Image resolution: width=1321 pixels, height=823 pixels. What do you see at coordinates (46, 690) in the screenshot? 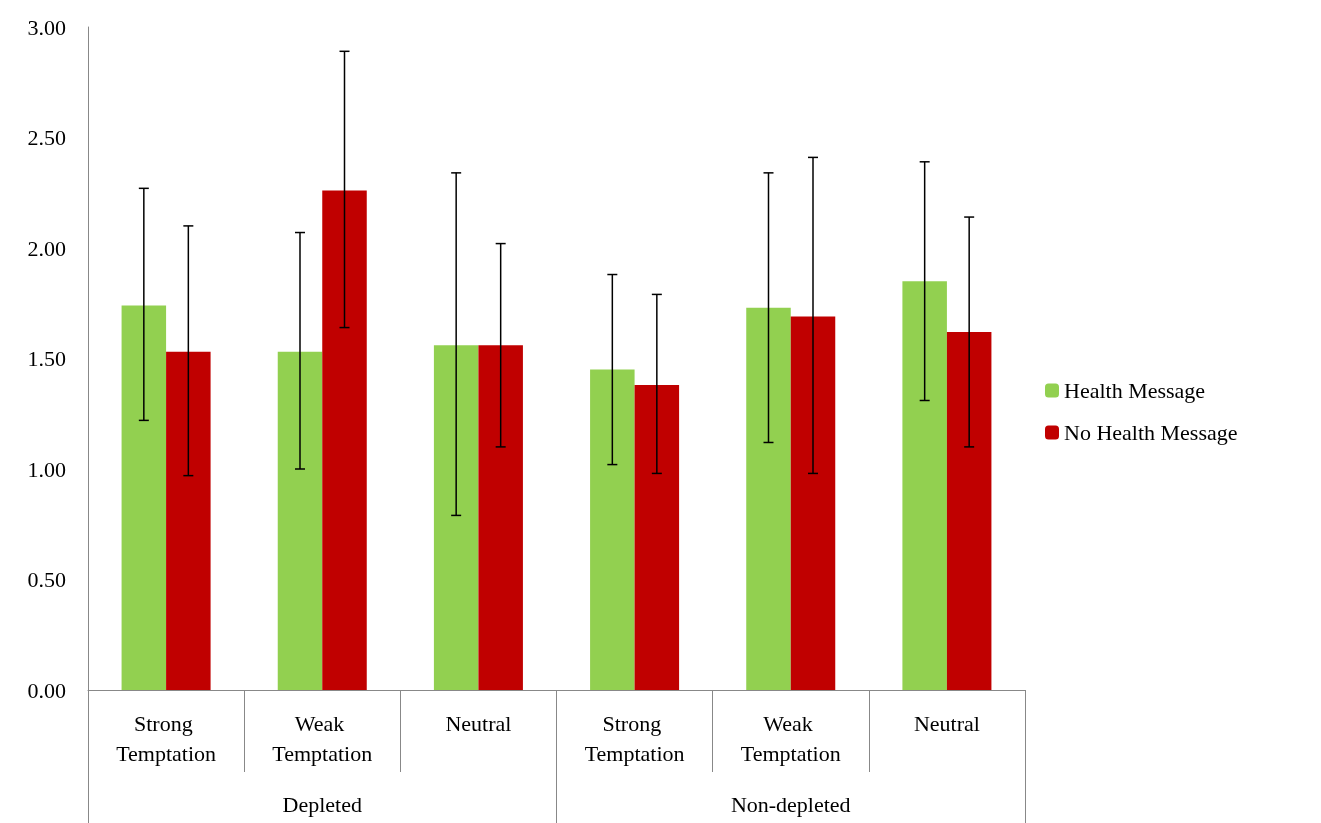
I see `y-tick-label: 0.00` at bounding box center [46, 690].